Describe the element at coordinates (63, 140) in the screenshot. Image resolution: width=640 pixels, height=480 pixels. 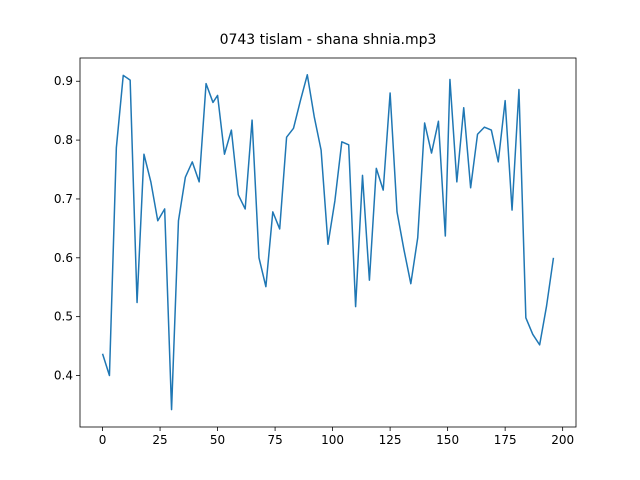
I see `y-tick-label: 0.8` at that location.